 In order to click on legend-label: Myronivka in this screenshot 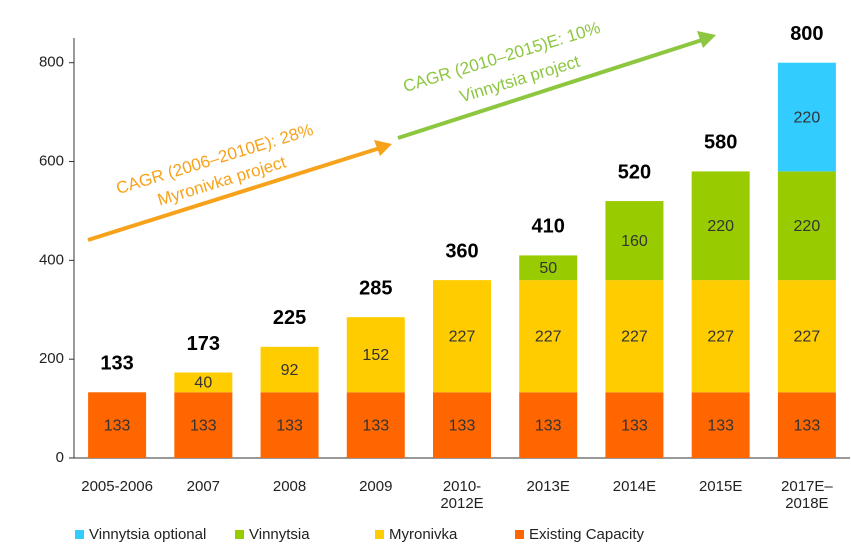, I will do `click(423, 534)`.